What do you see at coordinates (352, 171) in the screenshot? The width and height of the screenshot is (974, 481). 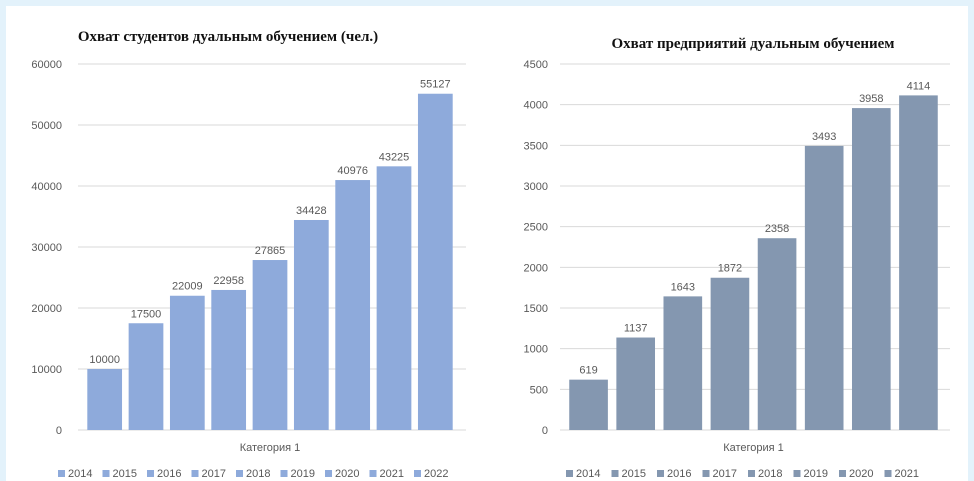 I see `data-label-2020: 40976` at bounding box center [352, 171].